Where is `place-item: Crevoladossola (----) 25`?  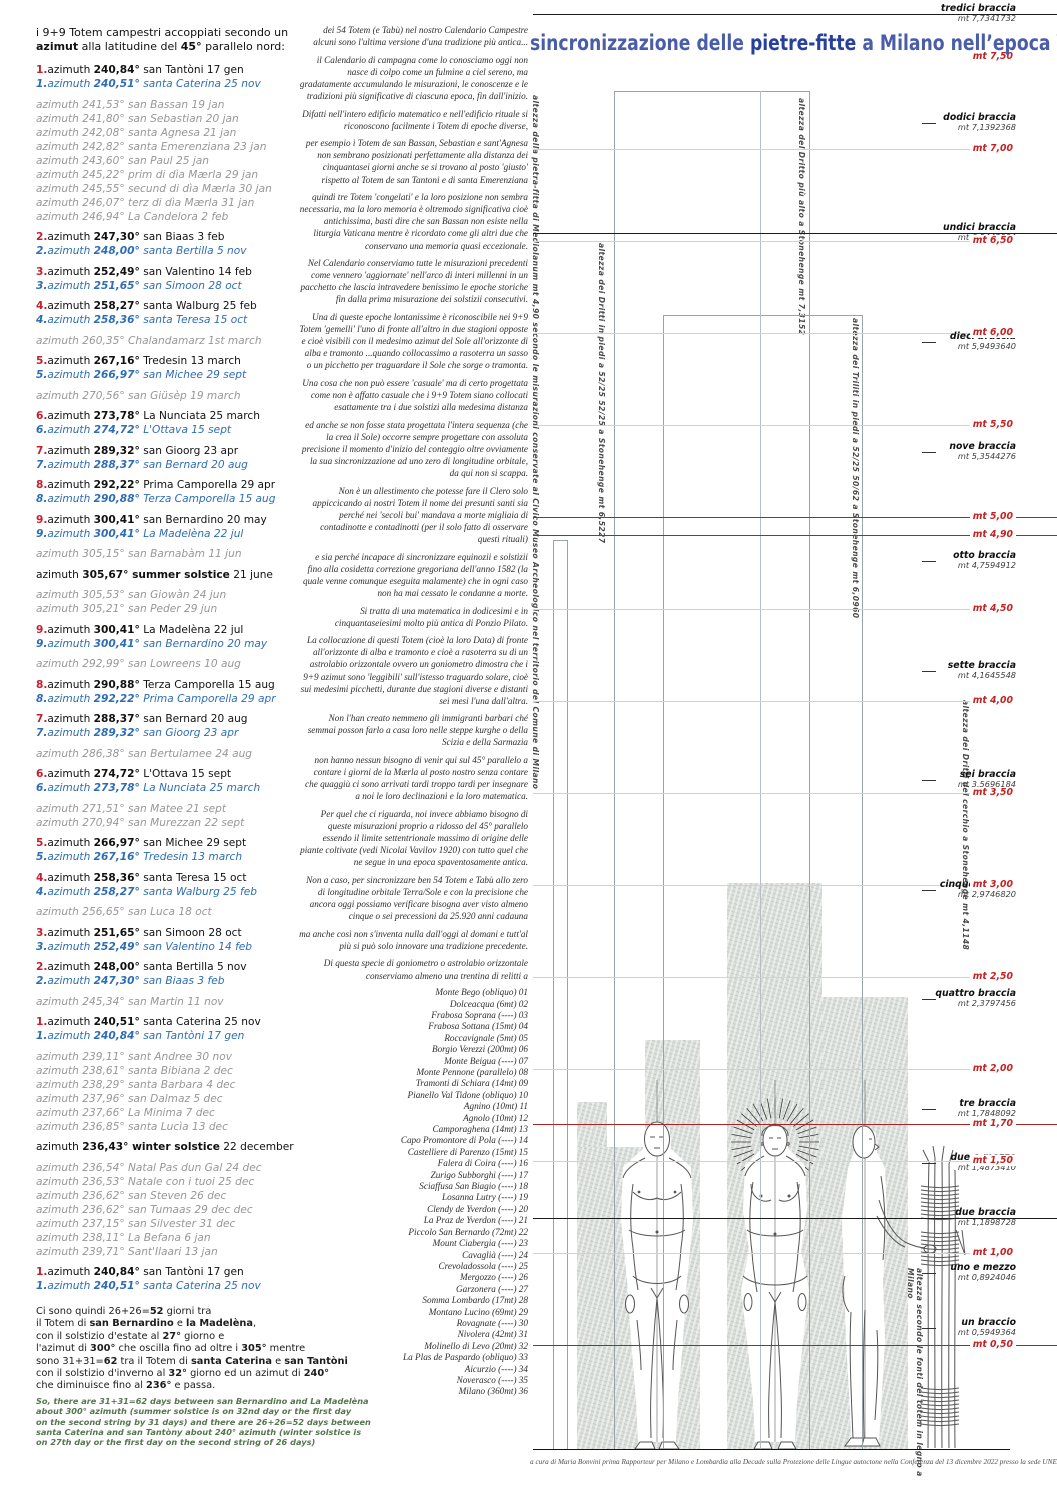
place-item: Crevoladossola (----) 25 is located at coordinates (483, 1265).